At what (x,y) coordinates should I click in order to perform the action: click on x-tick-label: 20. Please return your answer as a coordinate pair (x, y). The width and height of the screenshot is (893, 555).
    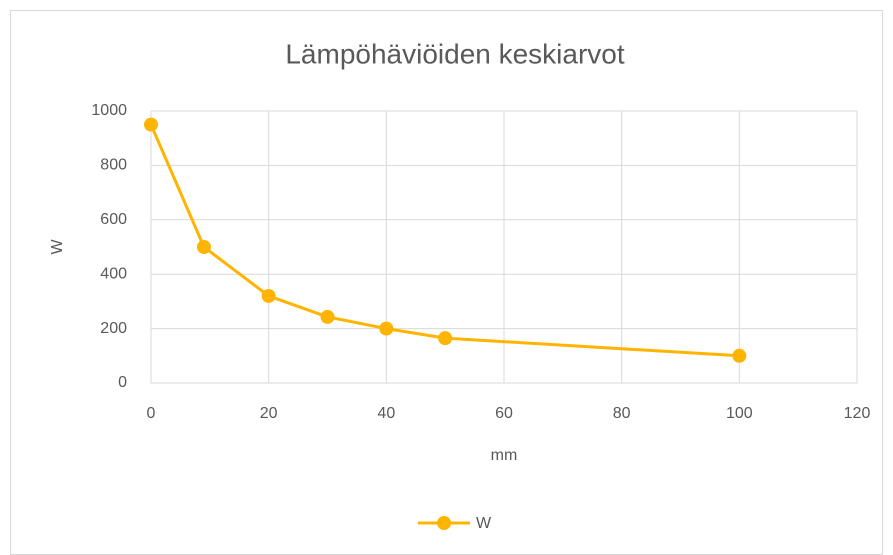
    Looking at the image, I should click on (269, 413).